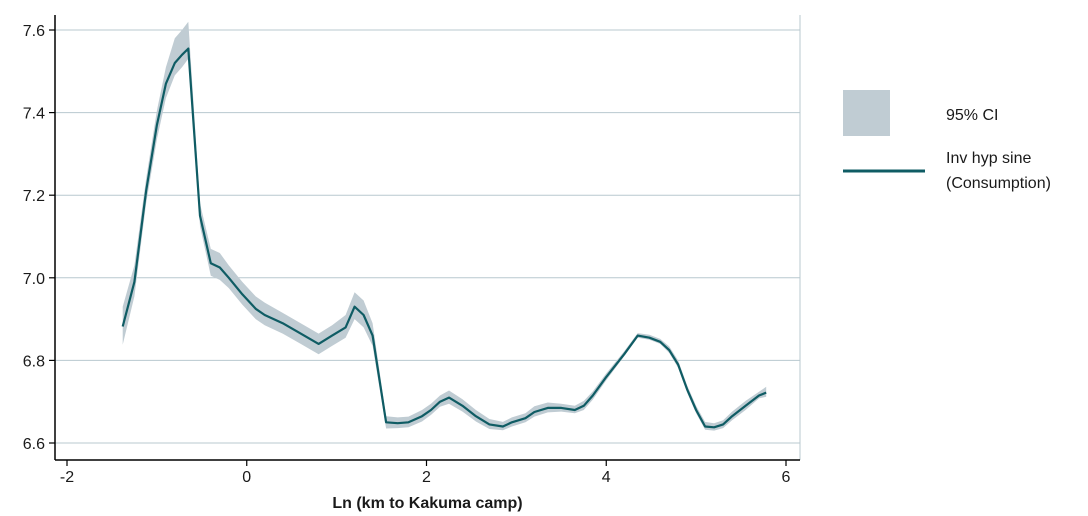 The width and height of the screenshot is (1088, 516). Describe the element at coordinates (246, 477) in the screenshot. I see `x-tick-label-1: 0` at that location.